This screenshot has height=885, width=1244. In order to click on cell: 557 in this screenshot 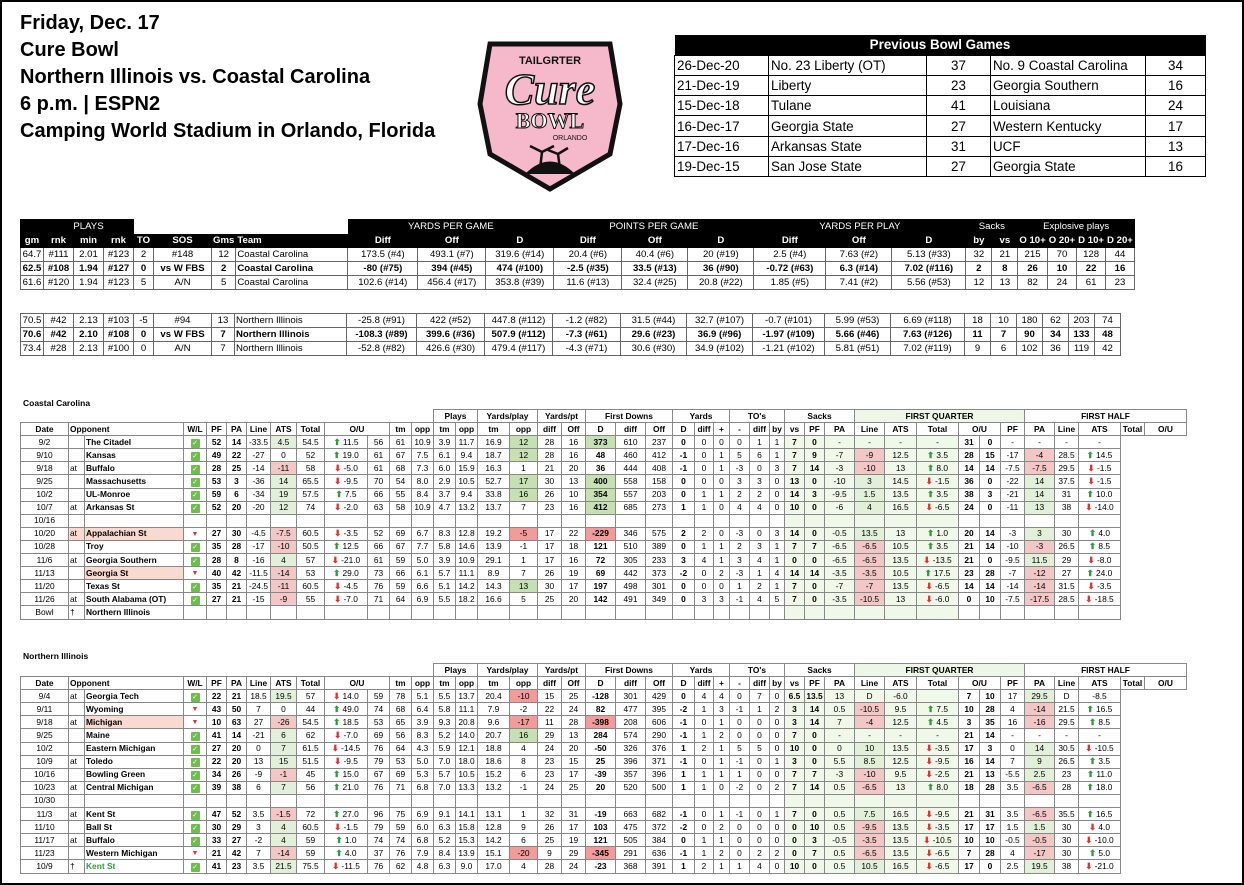, I will do `click(630, 494)`.